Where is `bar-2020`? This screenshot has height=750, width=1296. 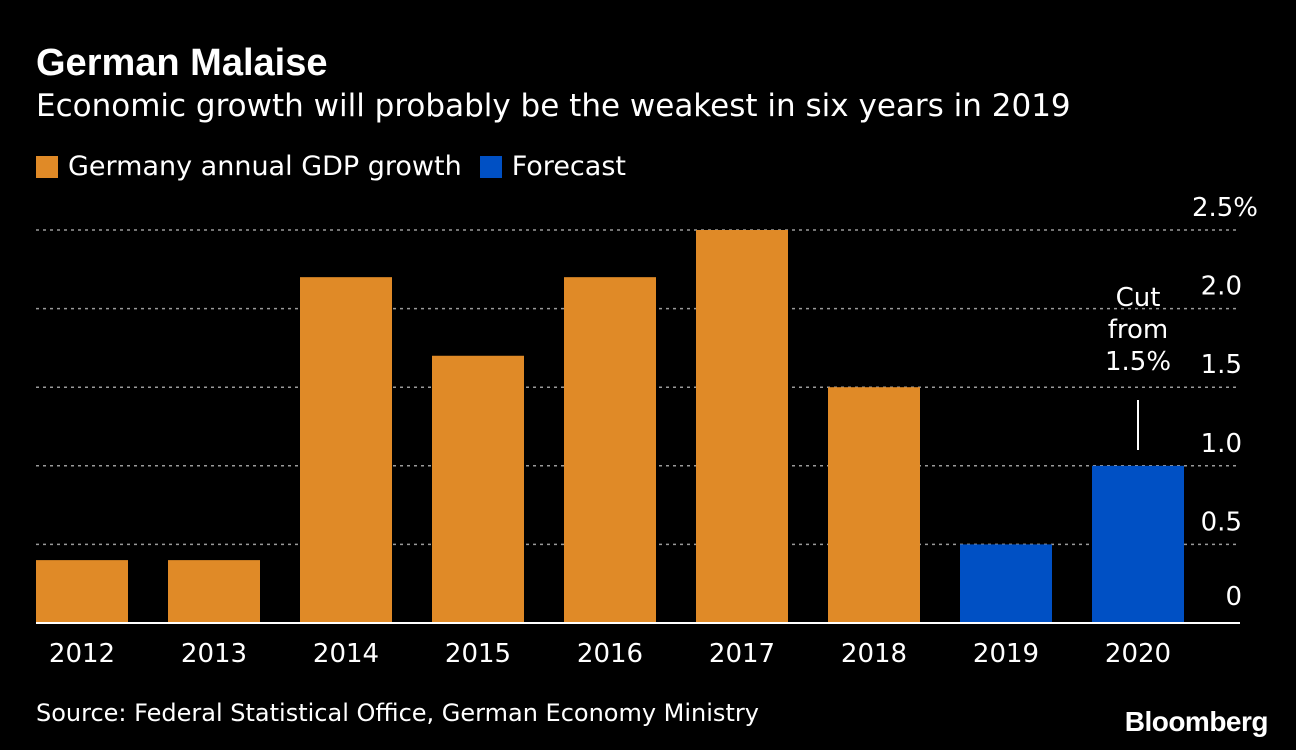 bar-2020 is located at coordinates (1138, 544).